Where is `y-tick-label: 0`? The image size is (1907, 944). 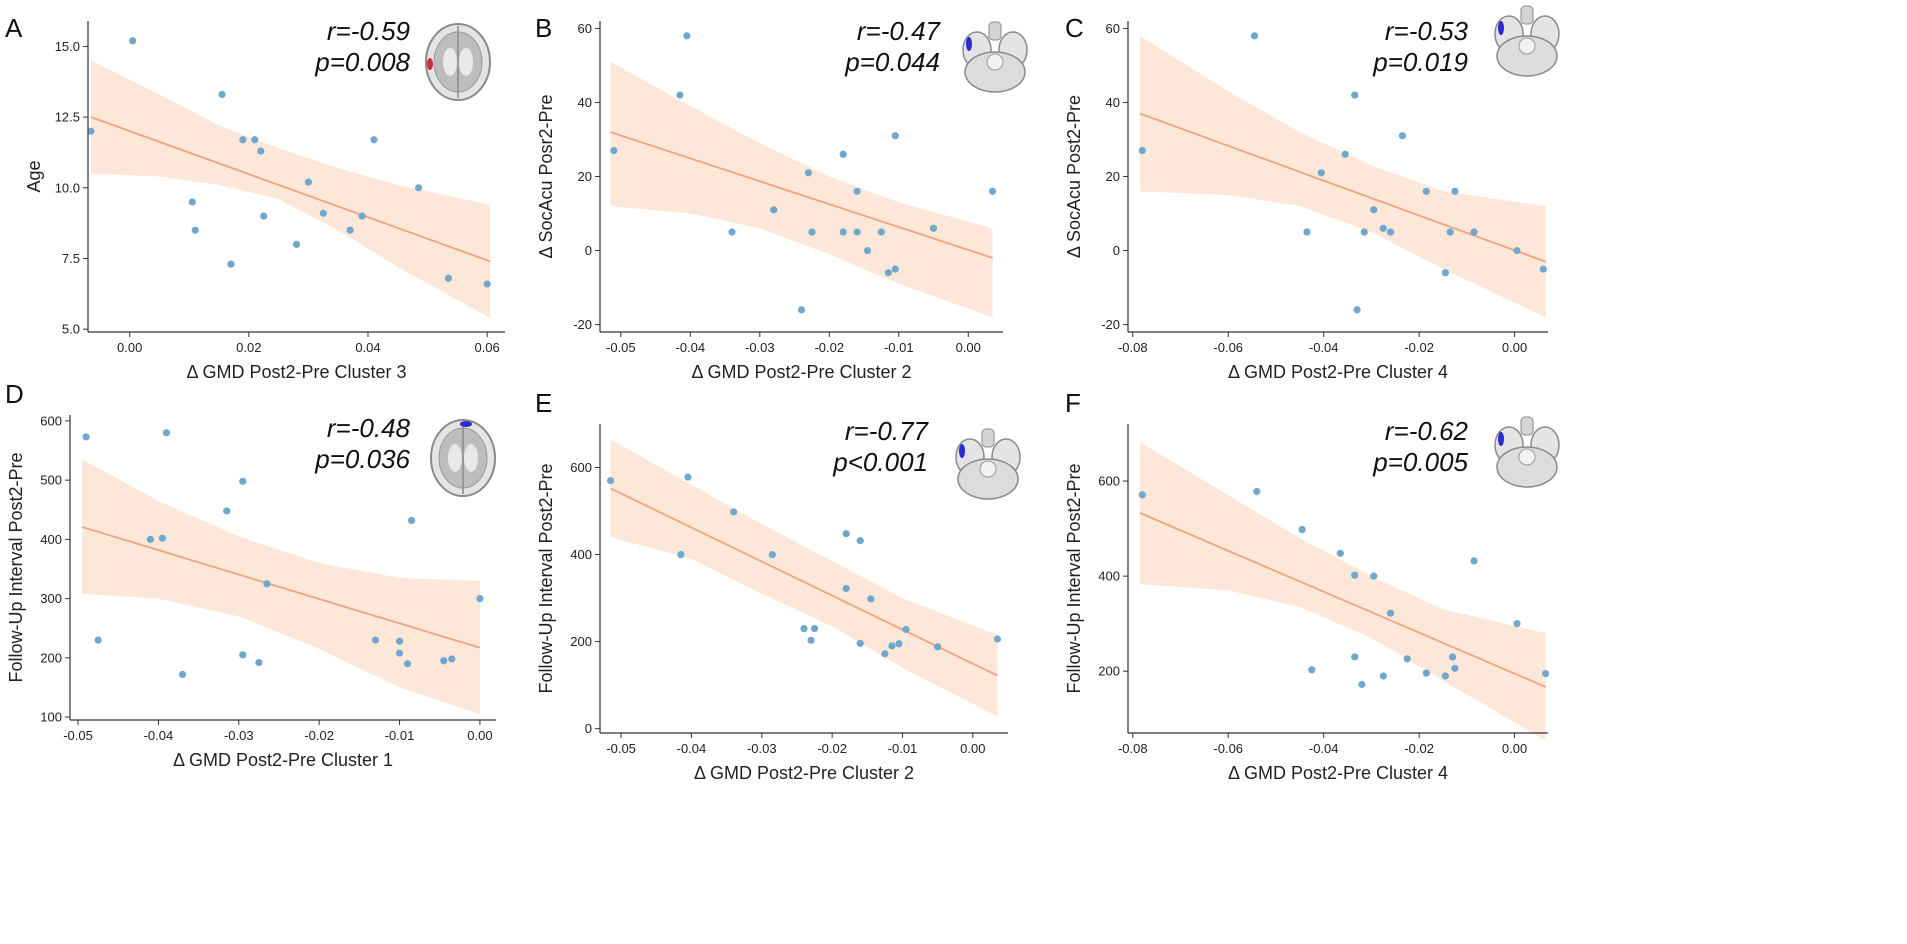
y-tick-label: 0 is located at coordinates (1116, 250).